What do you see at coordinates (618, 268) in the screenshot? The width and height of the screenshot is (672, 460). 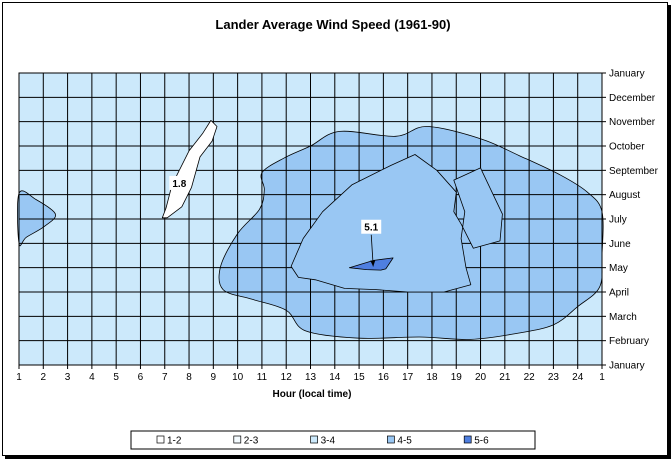 I see `y-tick-label: May` at bounding box center [618, 268].